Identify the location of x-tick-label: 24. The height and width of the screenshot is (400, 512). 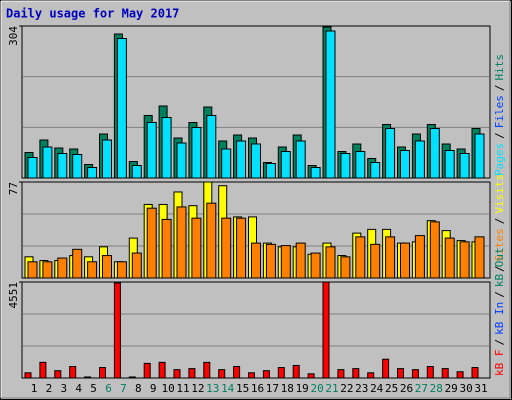
(377, 388).